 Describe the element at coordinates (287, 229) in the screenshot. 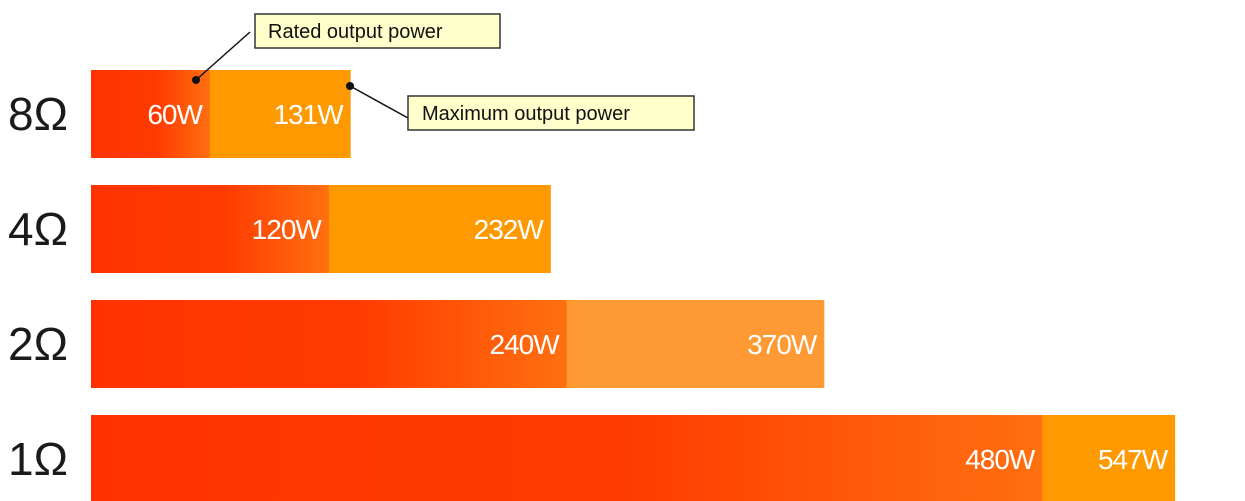

I see `value-label-rated: 120W` at that location.